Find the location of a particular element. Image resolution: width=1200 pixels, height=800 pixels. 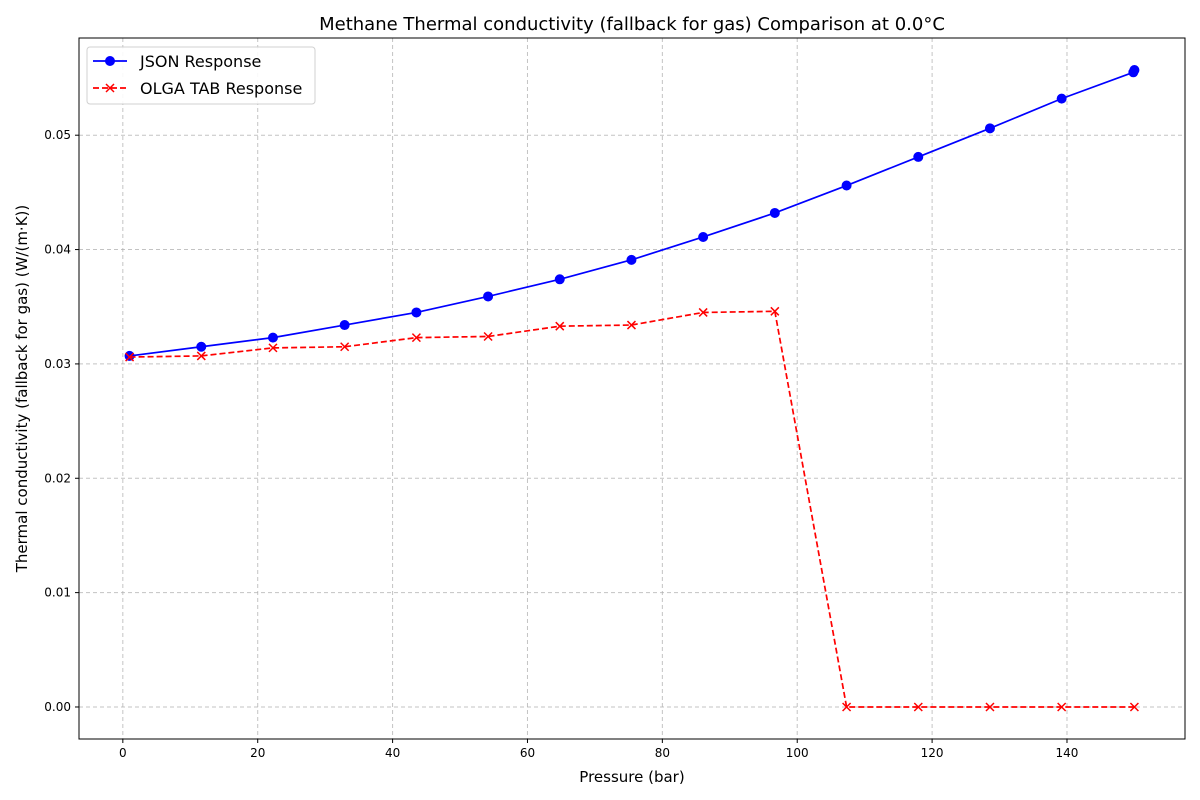

x-tick-label: 80 is located at coordinates (662, 753).